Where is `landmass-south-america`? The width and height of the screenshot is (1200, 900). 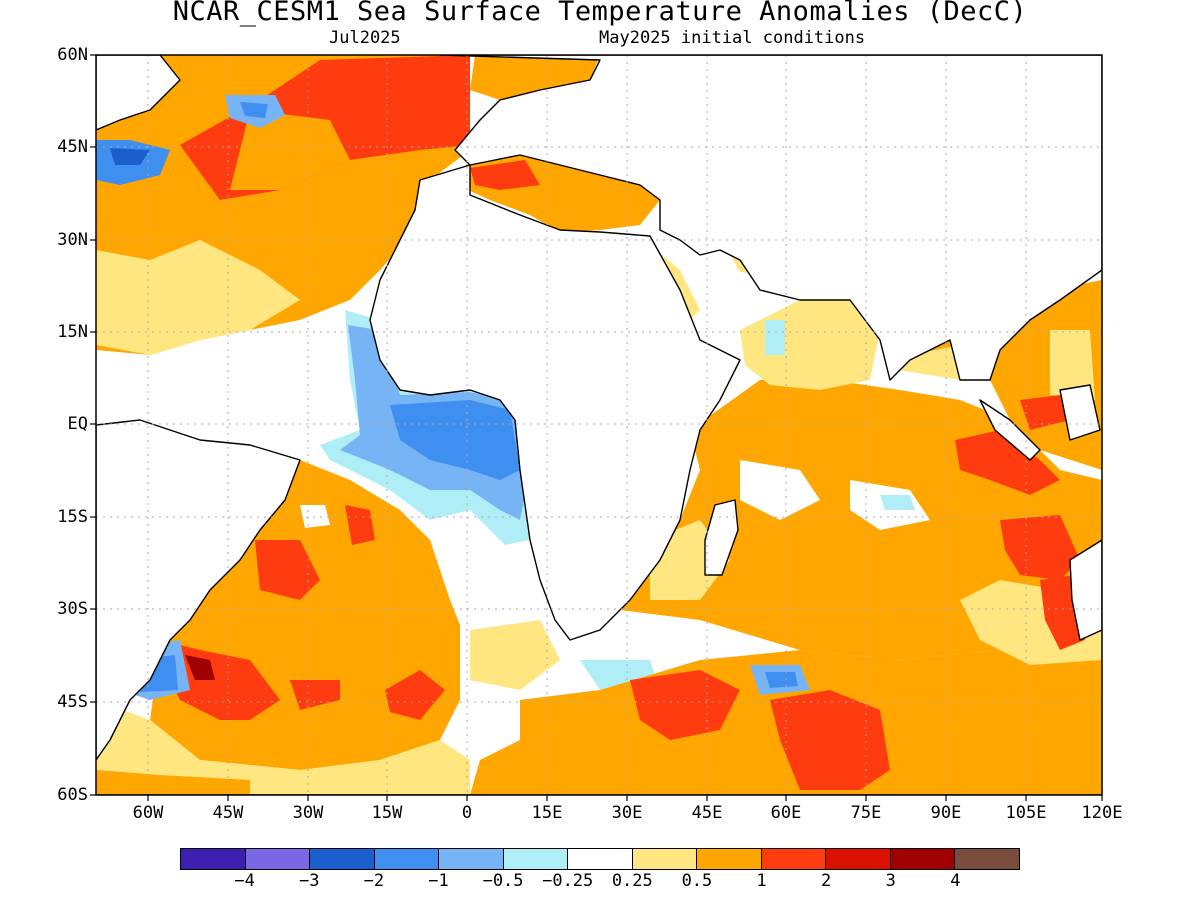
landmass-south-america is located at coordinates (198, 590).